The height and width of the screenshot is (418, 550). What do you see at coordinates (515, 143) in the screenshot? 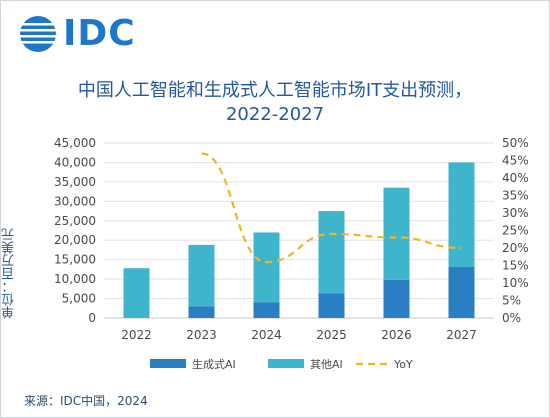
I see `y2-tick-label: 50%` at bounding box center [515, 143].